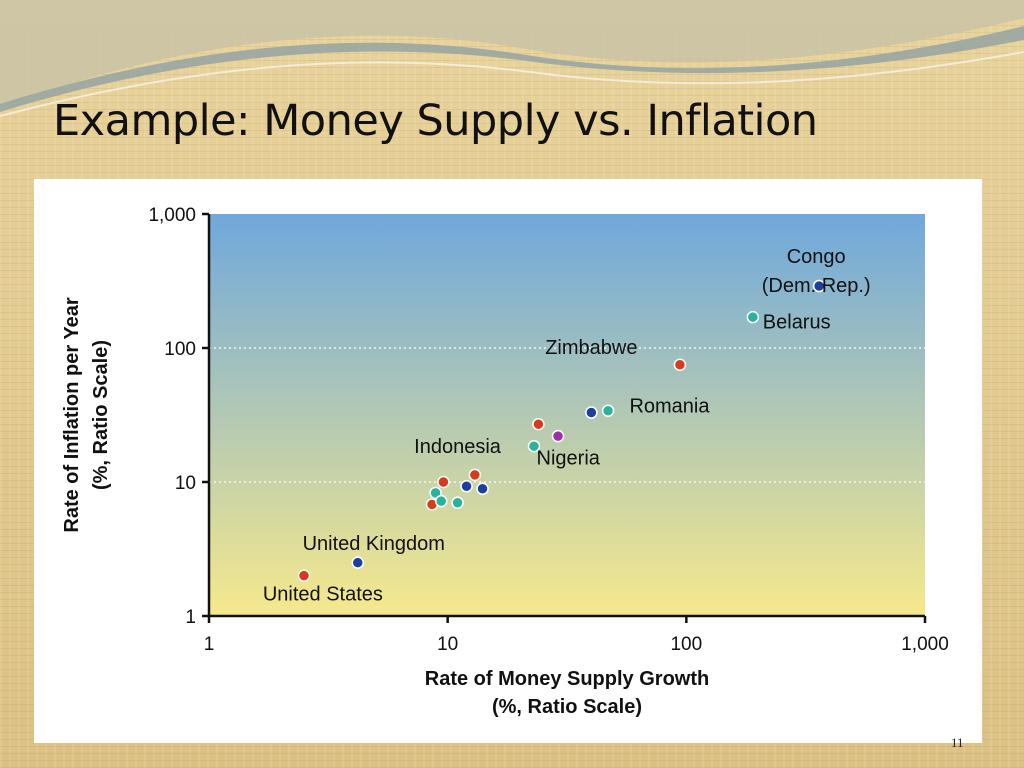 The image size is (1024, 768). I want to click on y-axis-title: Rate of Inflation per Year, so click(72, 414).